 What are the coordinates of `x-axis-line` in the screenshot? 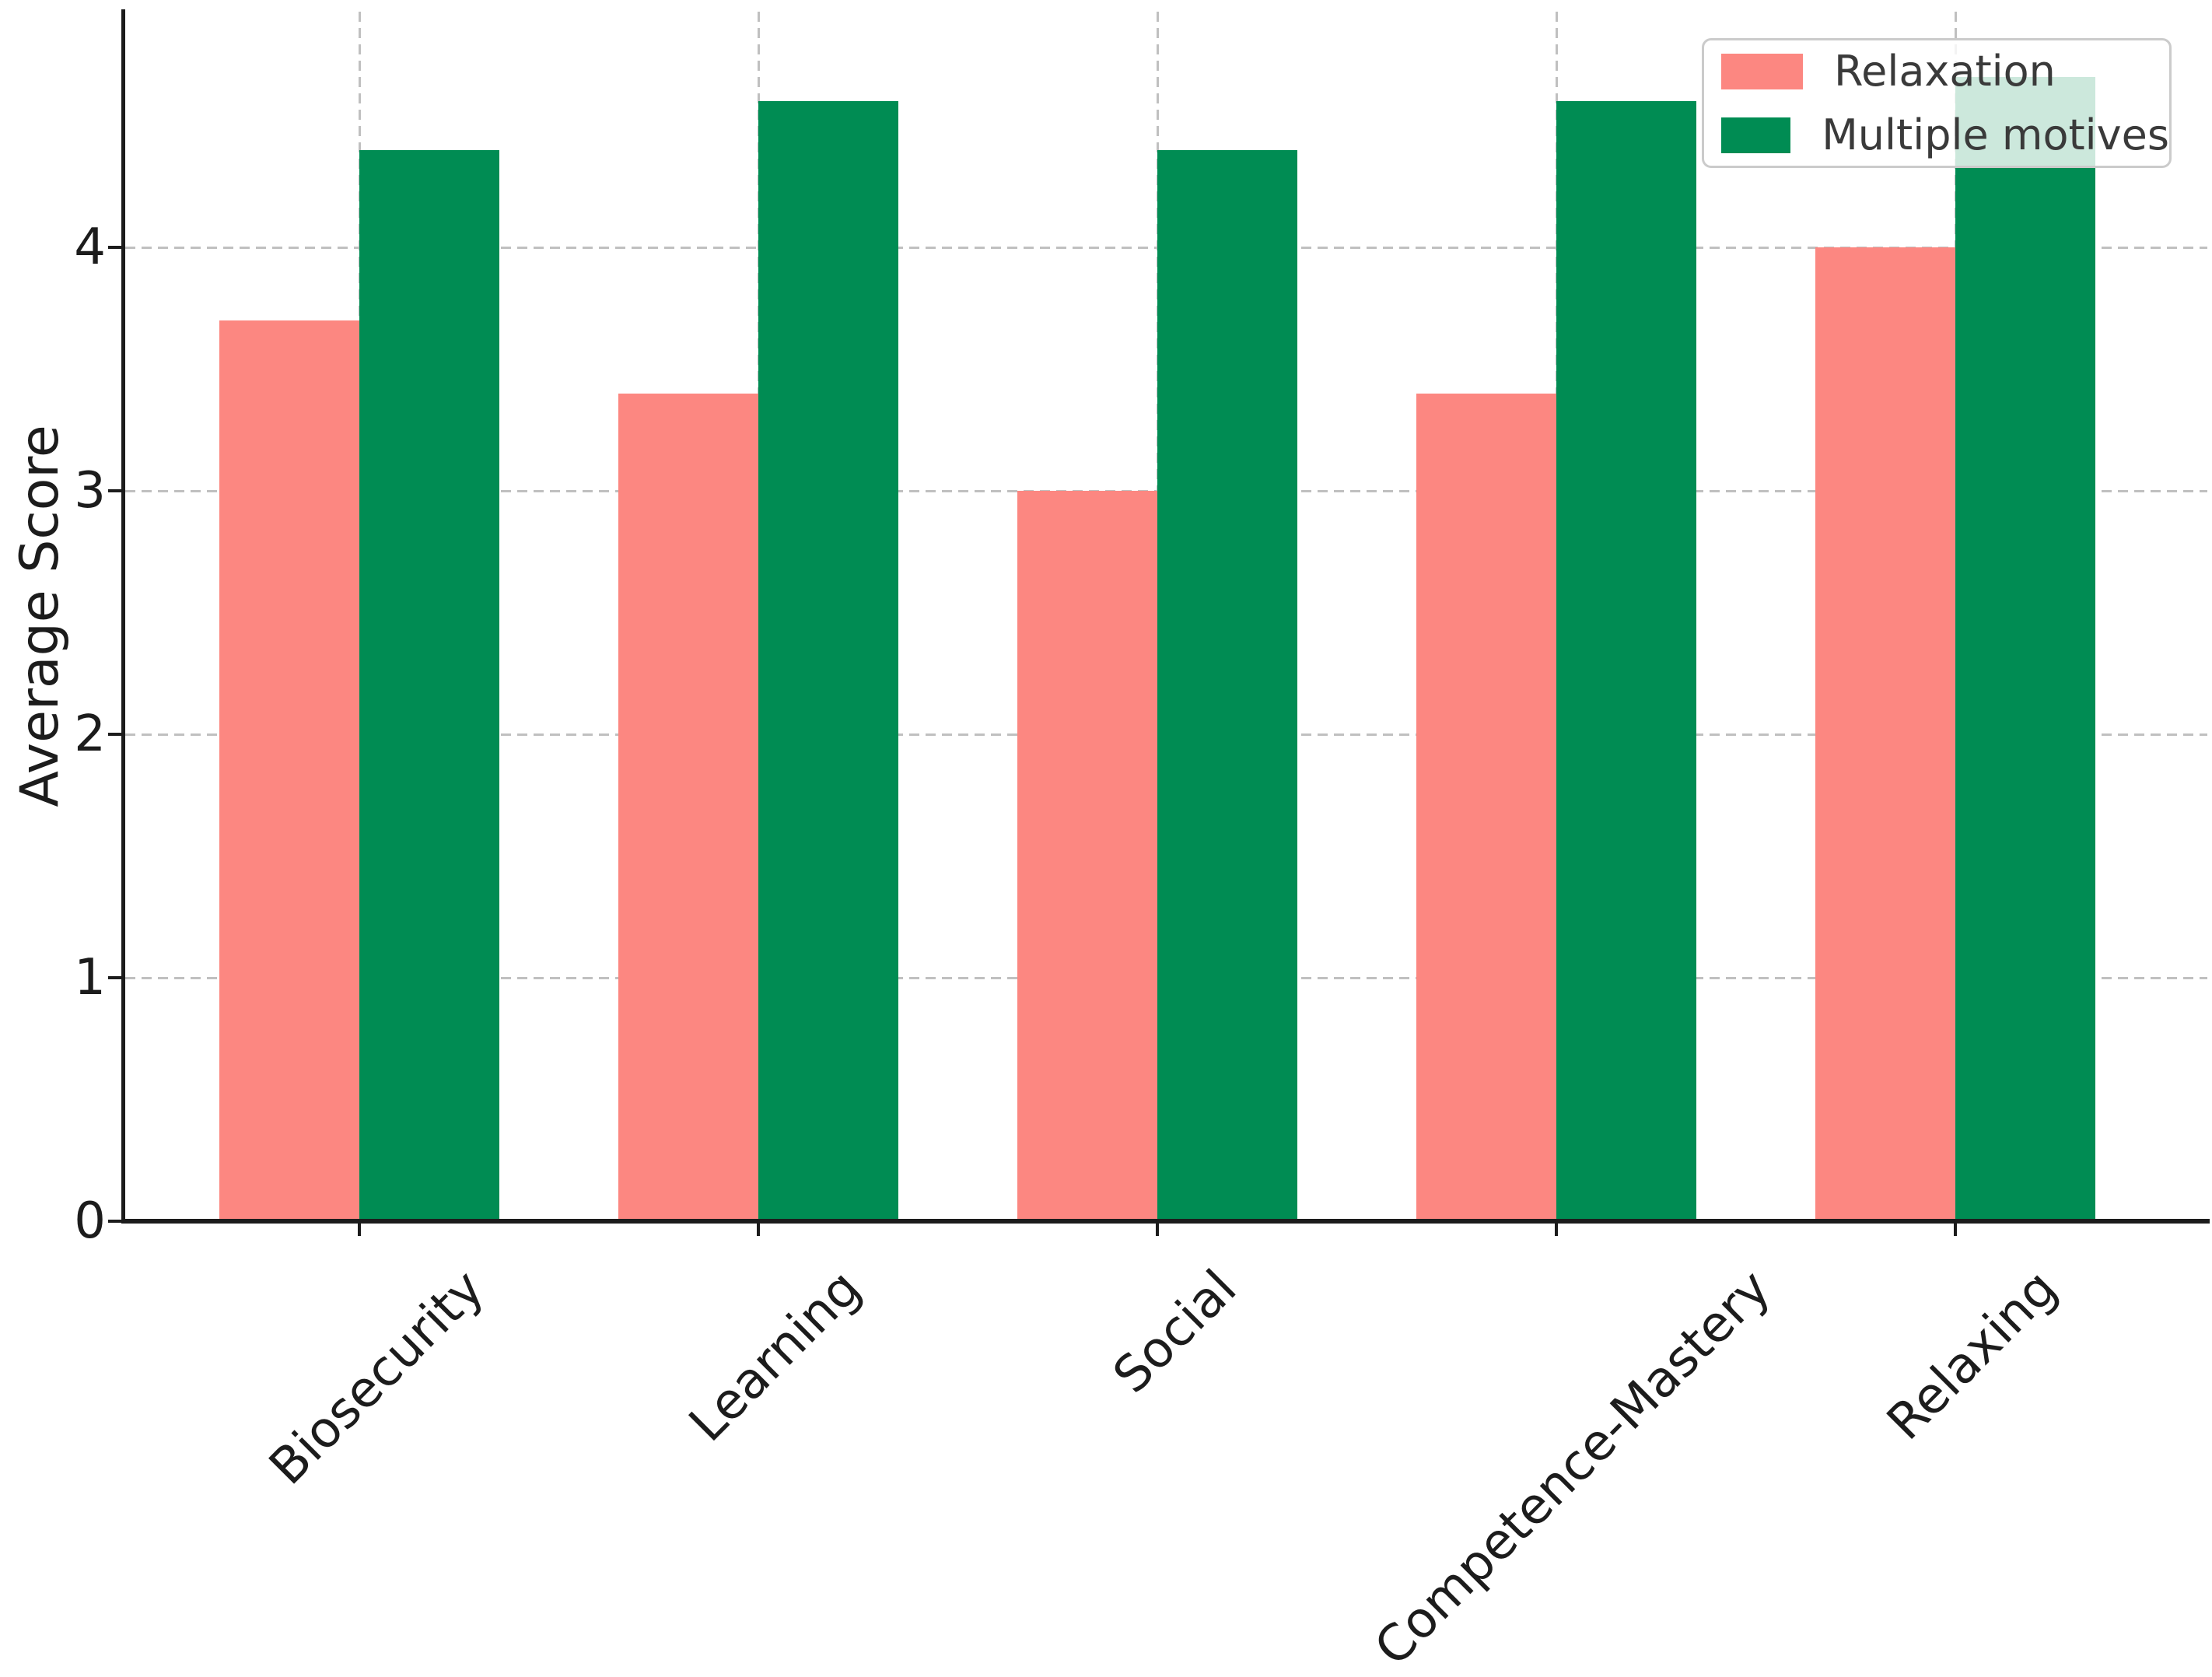 It's located at (1165, 1221).